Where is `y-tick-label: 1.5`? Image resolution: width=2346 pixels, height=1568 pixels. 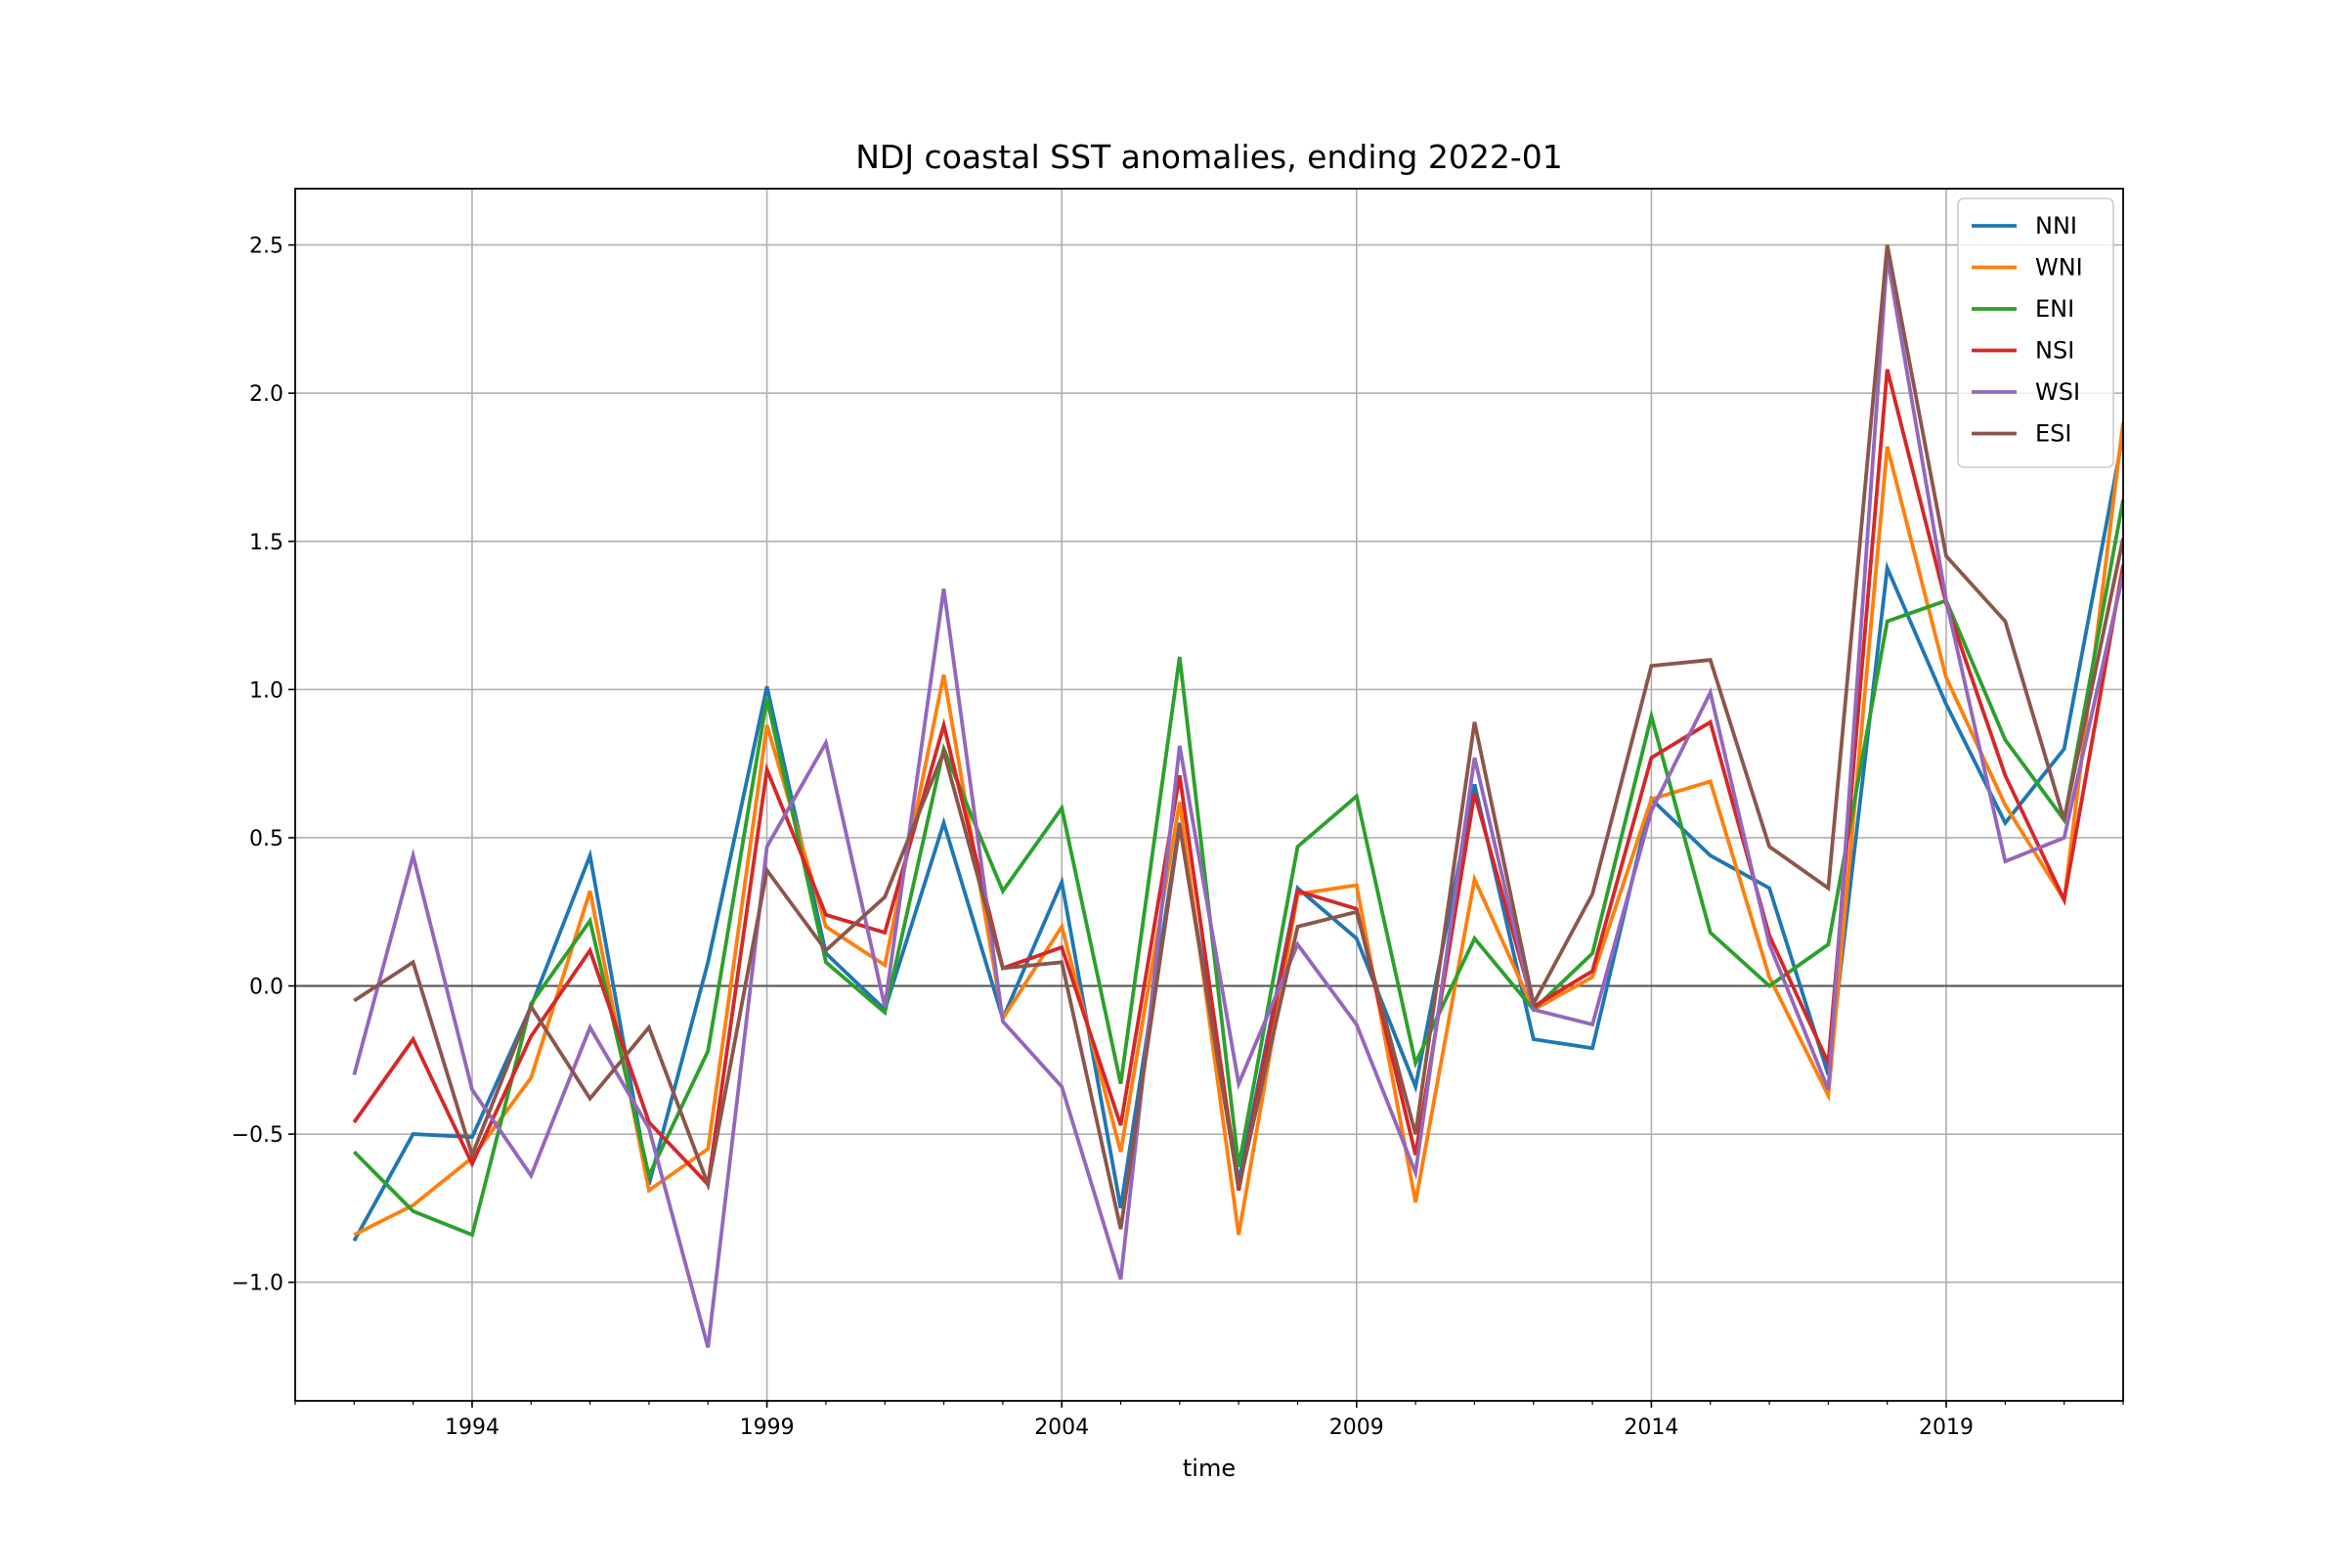
y-tick-label: 1.5 is located at coordinates (266, 543).